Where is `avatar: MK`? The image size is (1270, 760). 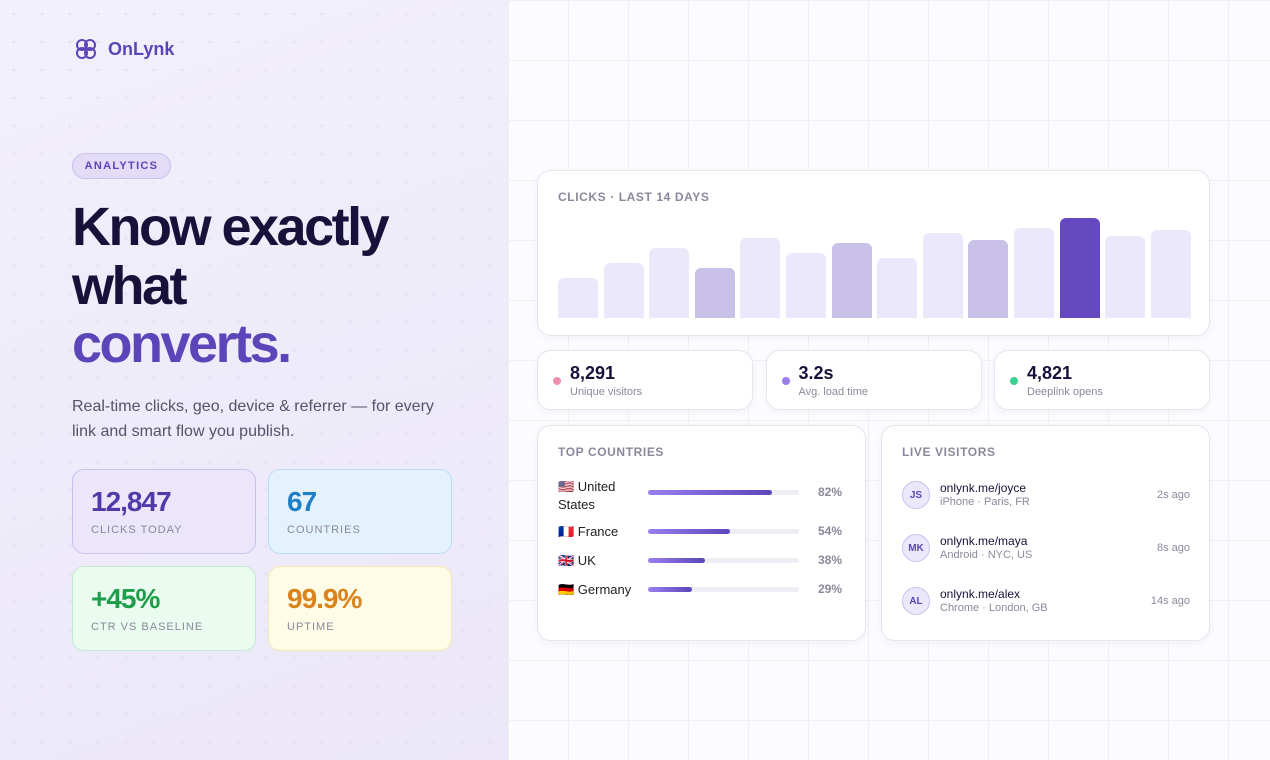 avatar: MK is located at coordinates (916, 548).